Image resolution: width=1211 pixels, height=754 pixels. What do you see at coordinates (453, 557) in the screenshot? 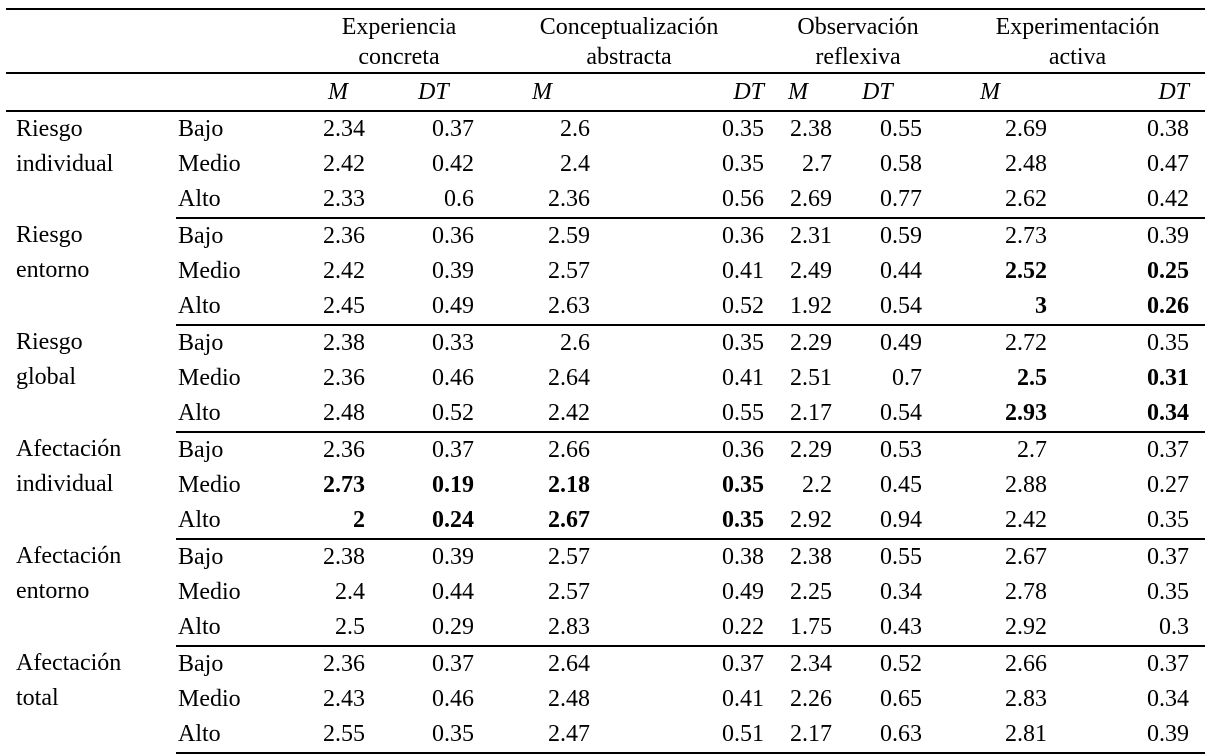
I see `cell-sd: 0.39` at bounding box center [453, 557].